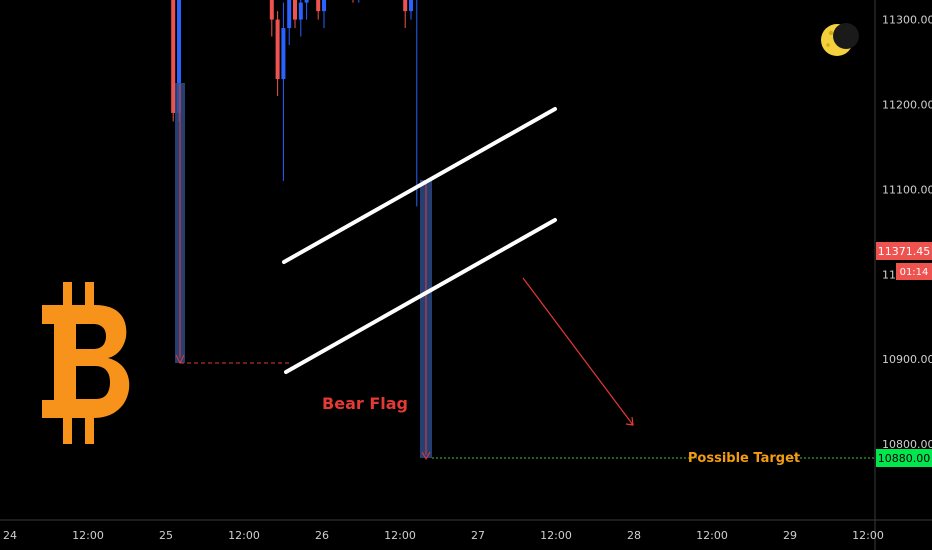 The height and width of the screenshot is (550, 932). I want to click on channel-lower-line, so click(420, 296).